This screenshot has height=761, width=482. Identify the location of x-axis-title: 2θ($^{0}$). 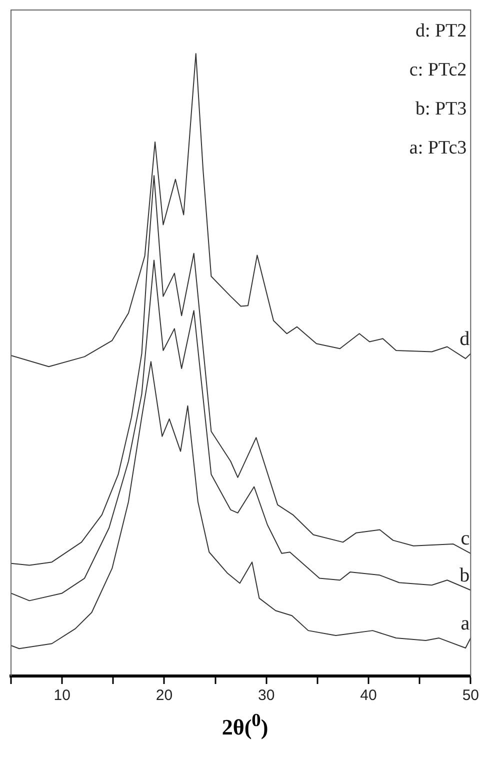
(245, 725).